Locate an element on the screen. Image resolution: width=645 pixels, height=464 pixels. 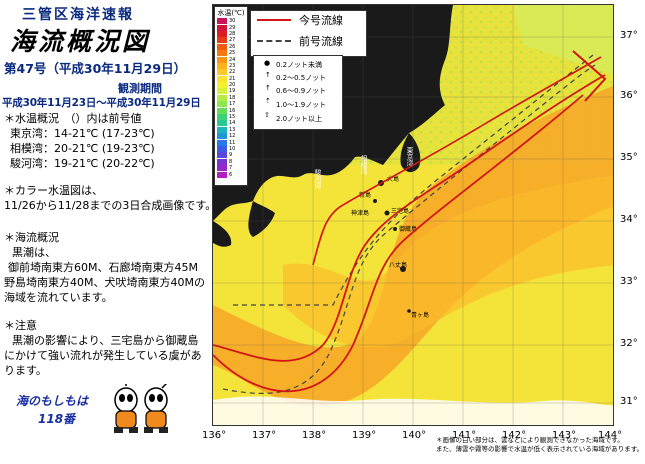
temperature-scale-row: 28 is located at coordinates (231, 33).